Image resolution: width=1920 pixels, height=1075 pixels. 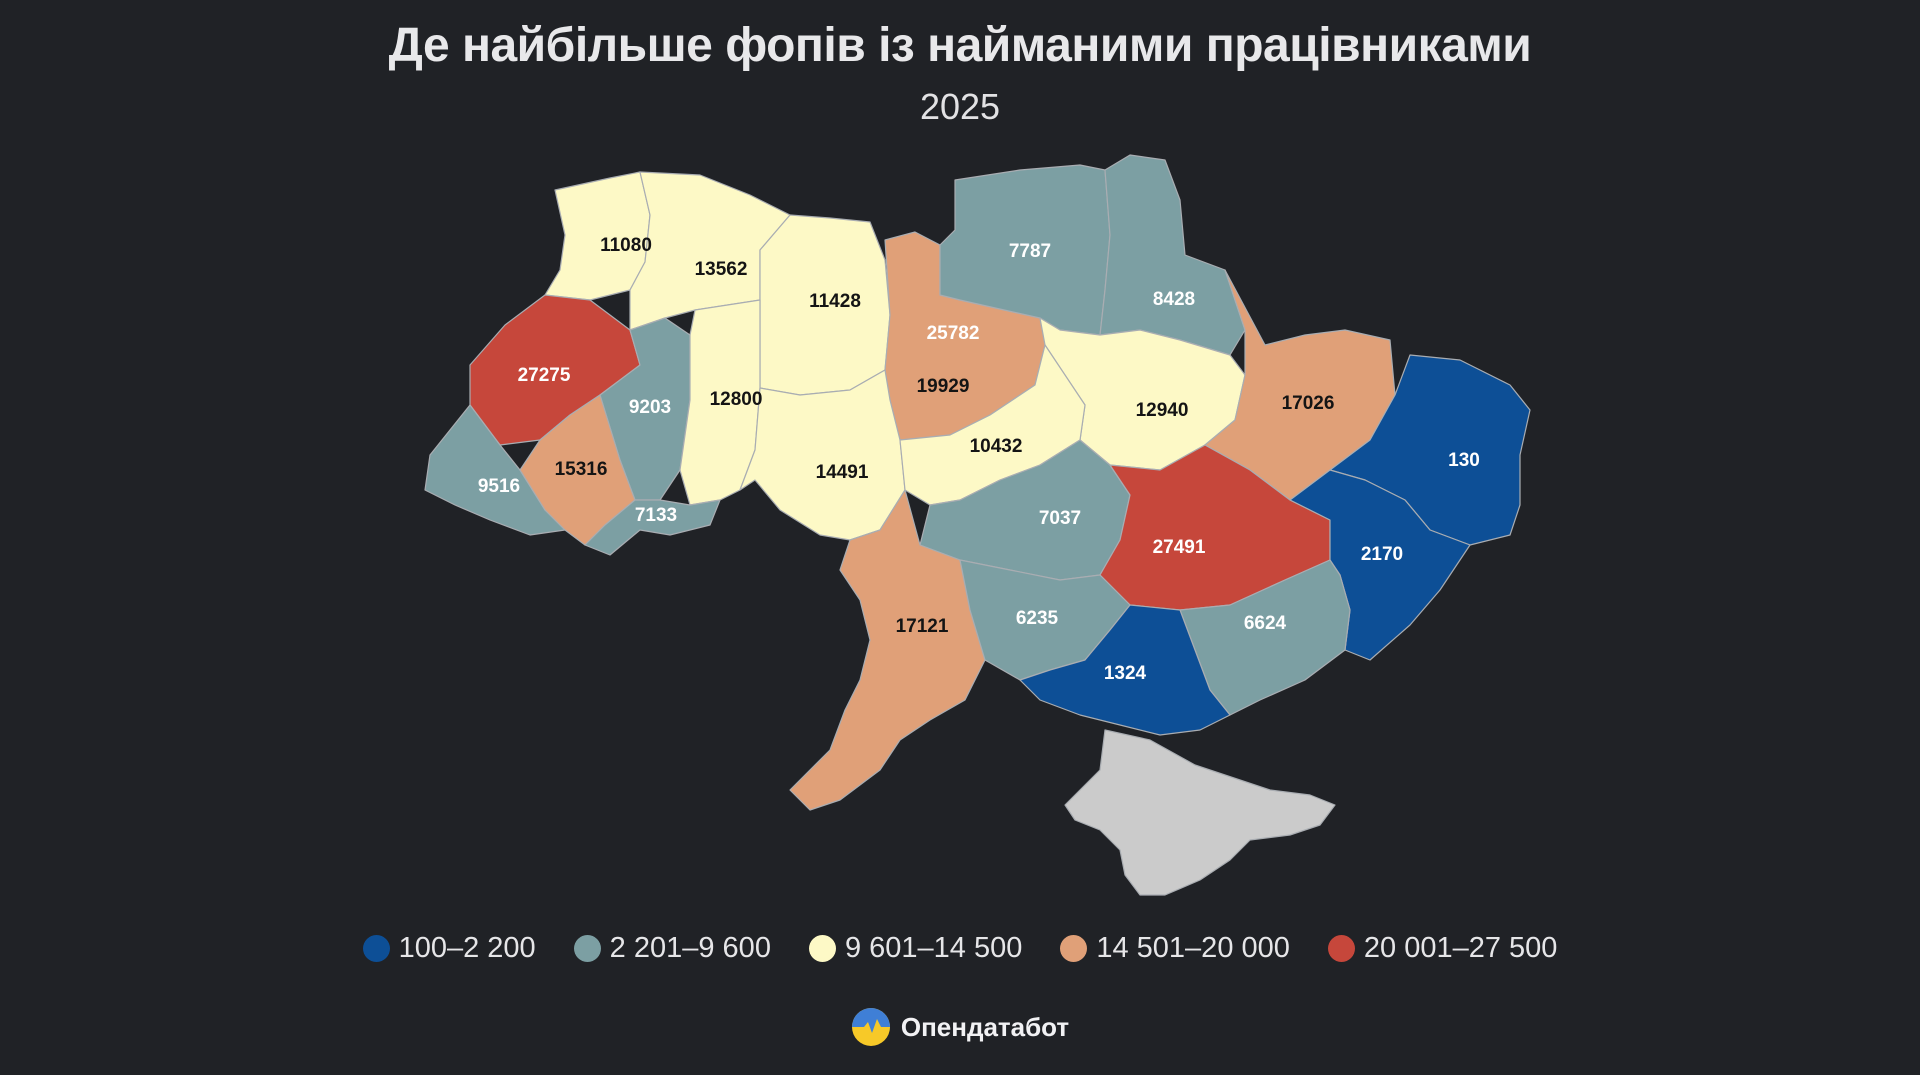 I want to click on region-label: 9203, so click(x=650, y=407).